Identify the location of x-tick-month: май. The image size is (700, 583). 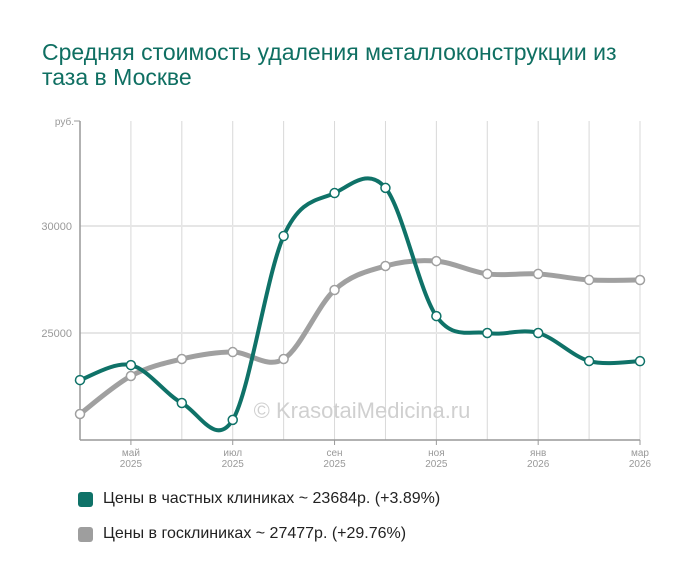
(131, 453).